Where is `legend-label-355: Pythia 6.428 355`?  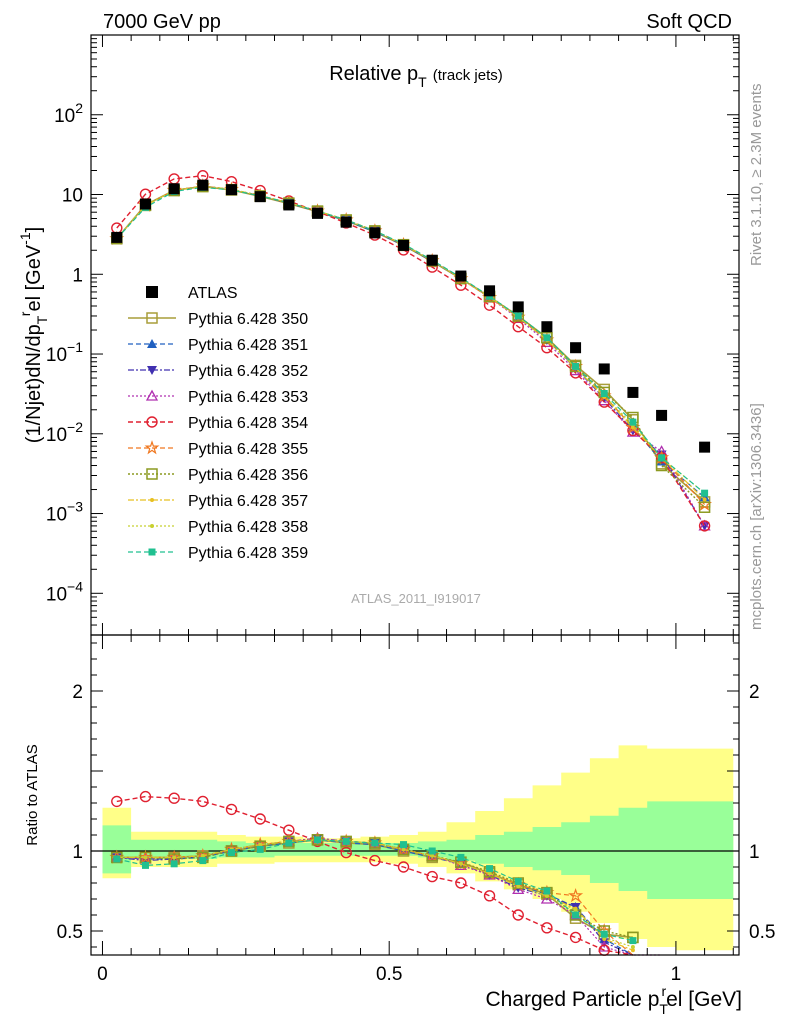
legend-label-355: Pythia 6.428 355 is located at coordinates (248, 449).